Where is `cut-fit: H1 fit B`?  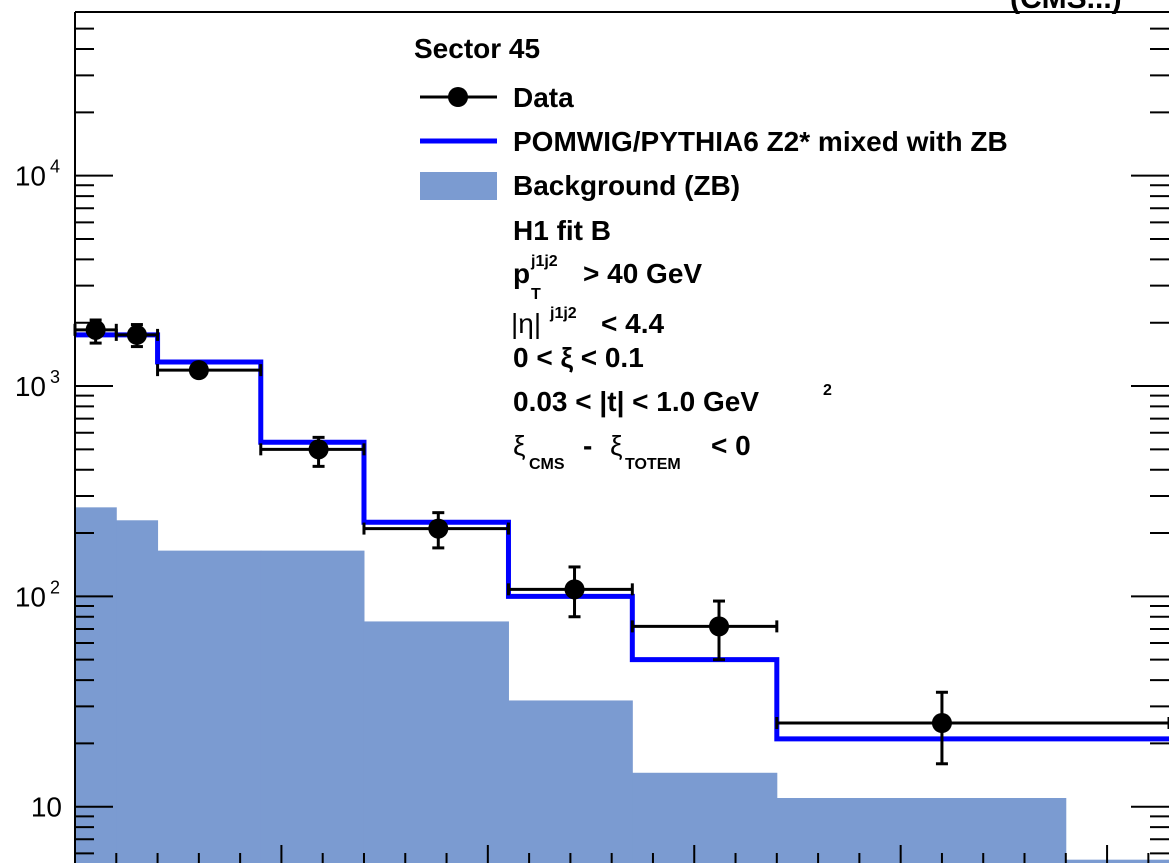
cut-fit: H1 fit B is located at coordinates (562, 230).